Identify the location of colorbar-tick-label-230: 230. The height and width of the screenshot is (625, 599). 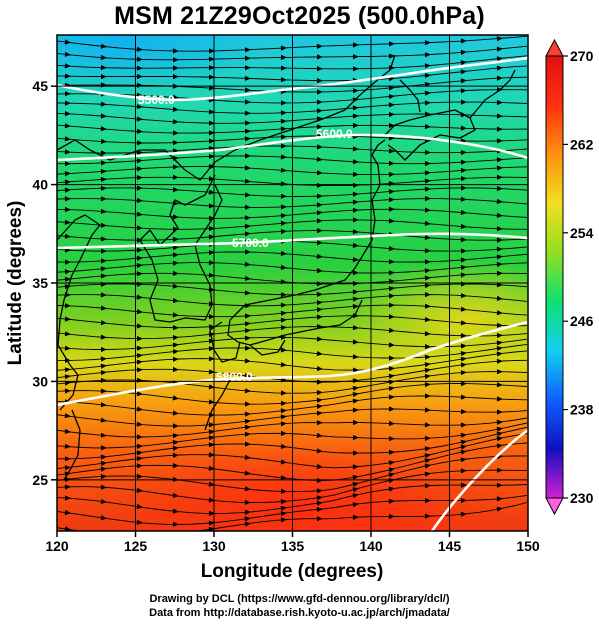
(582, 498).